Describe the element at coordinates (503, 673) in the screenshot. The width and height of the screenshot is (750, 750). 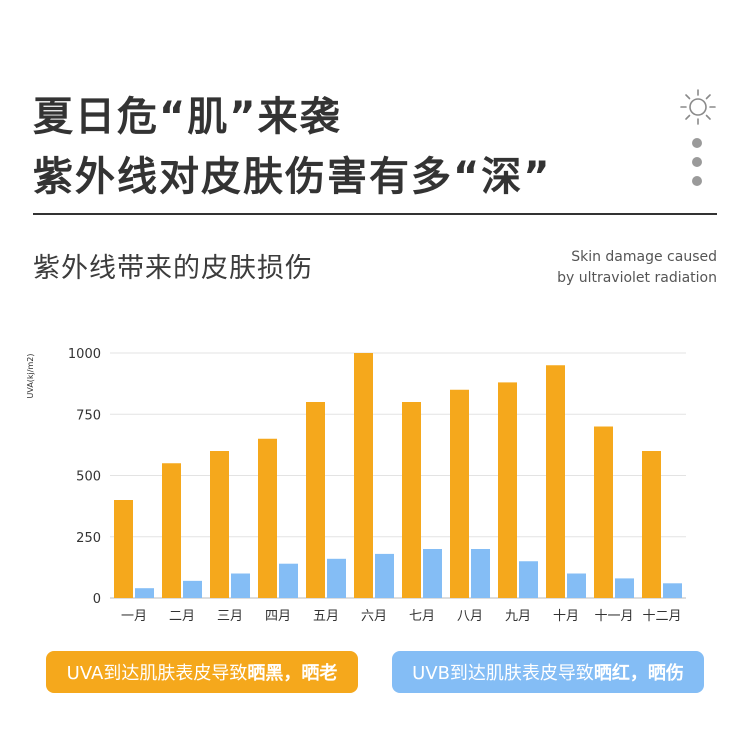
I see `uvb-legend-text: UVB到达肌肤表皮导致` at that location.